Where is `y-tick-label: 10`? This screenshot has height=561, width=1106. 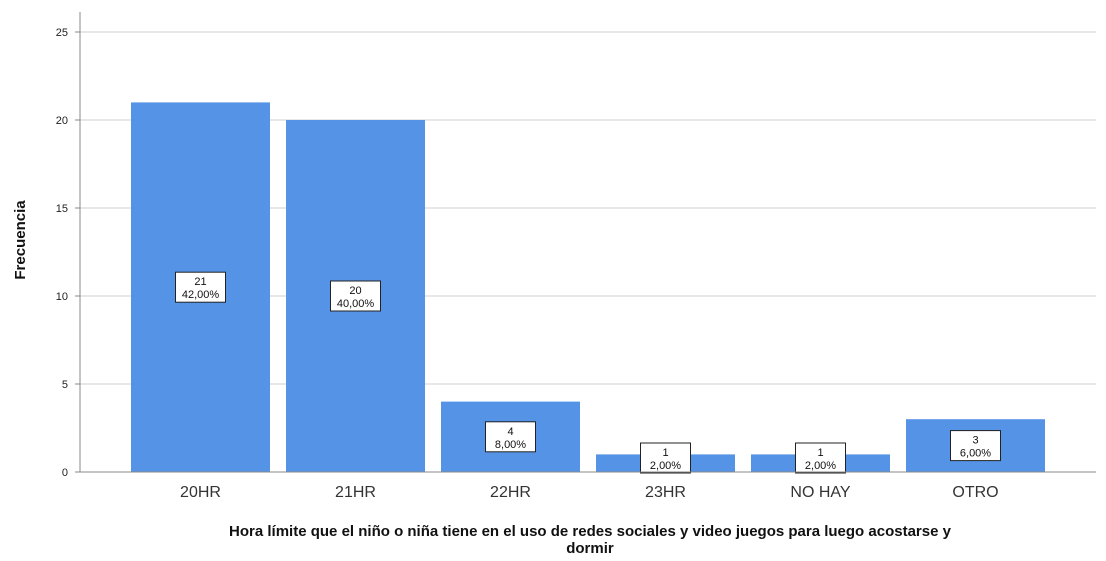 y-tick-label: 10 is located at coordinates (62, 297).